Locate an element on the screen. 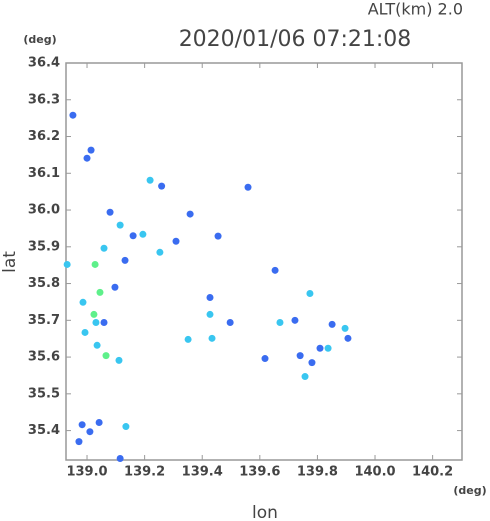 The height and width of the screenshot is (521, 490). x-tick-label: 139.2 is located at coordinates (144, 472).